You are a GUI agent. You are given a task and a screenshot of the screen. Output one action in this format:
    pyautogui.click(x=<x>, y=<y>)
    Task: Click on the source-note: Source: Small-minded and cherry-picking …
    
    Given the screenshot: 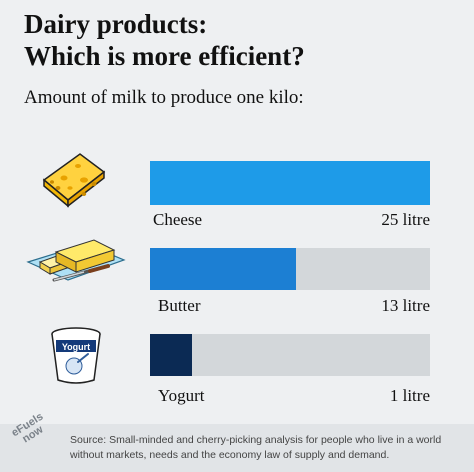 What is the action you would take?
    pyautogui.click(x=256, y=447)
    